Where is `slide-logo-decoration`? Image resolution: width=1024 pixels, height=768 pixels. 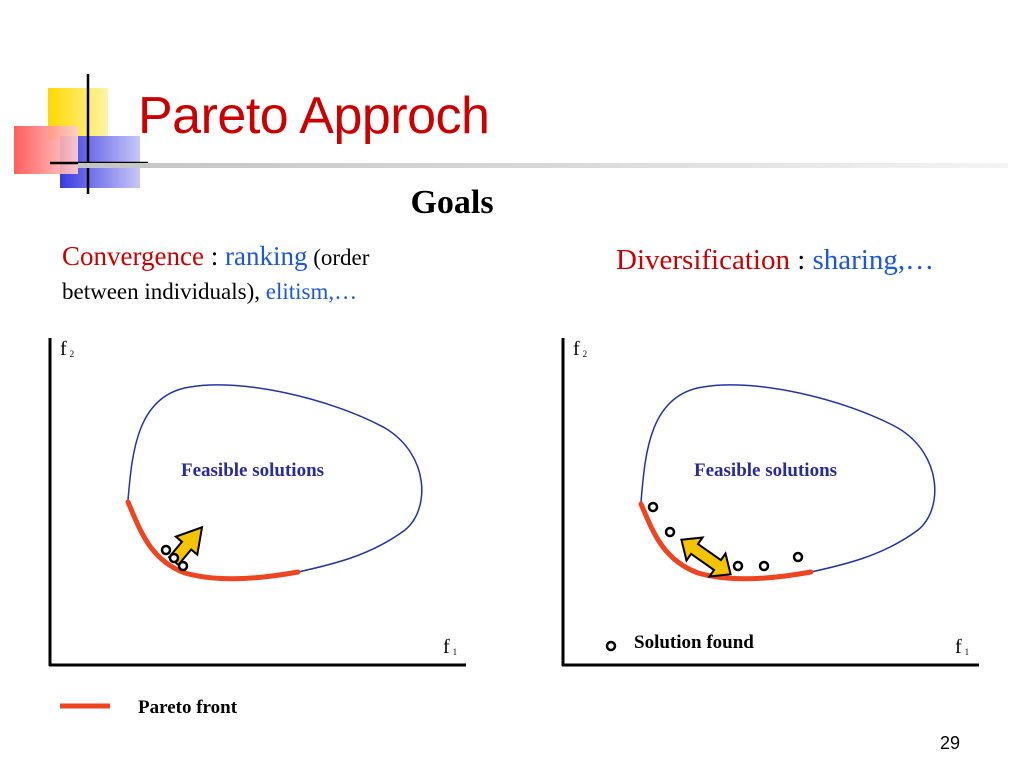 slide-logo-decoration is located at coordinates (81, 134).